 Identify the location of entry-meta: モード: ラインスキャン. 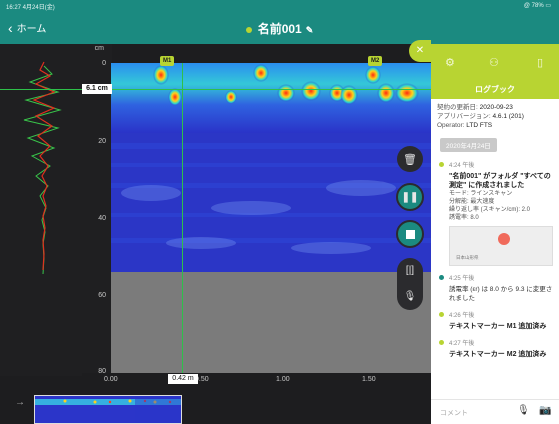
(481, 194).